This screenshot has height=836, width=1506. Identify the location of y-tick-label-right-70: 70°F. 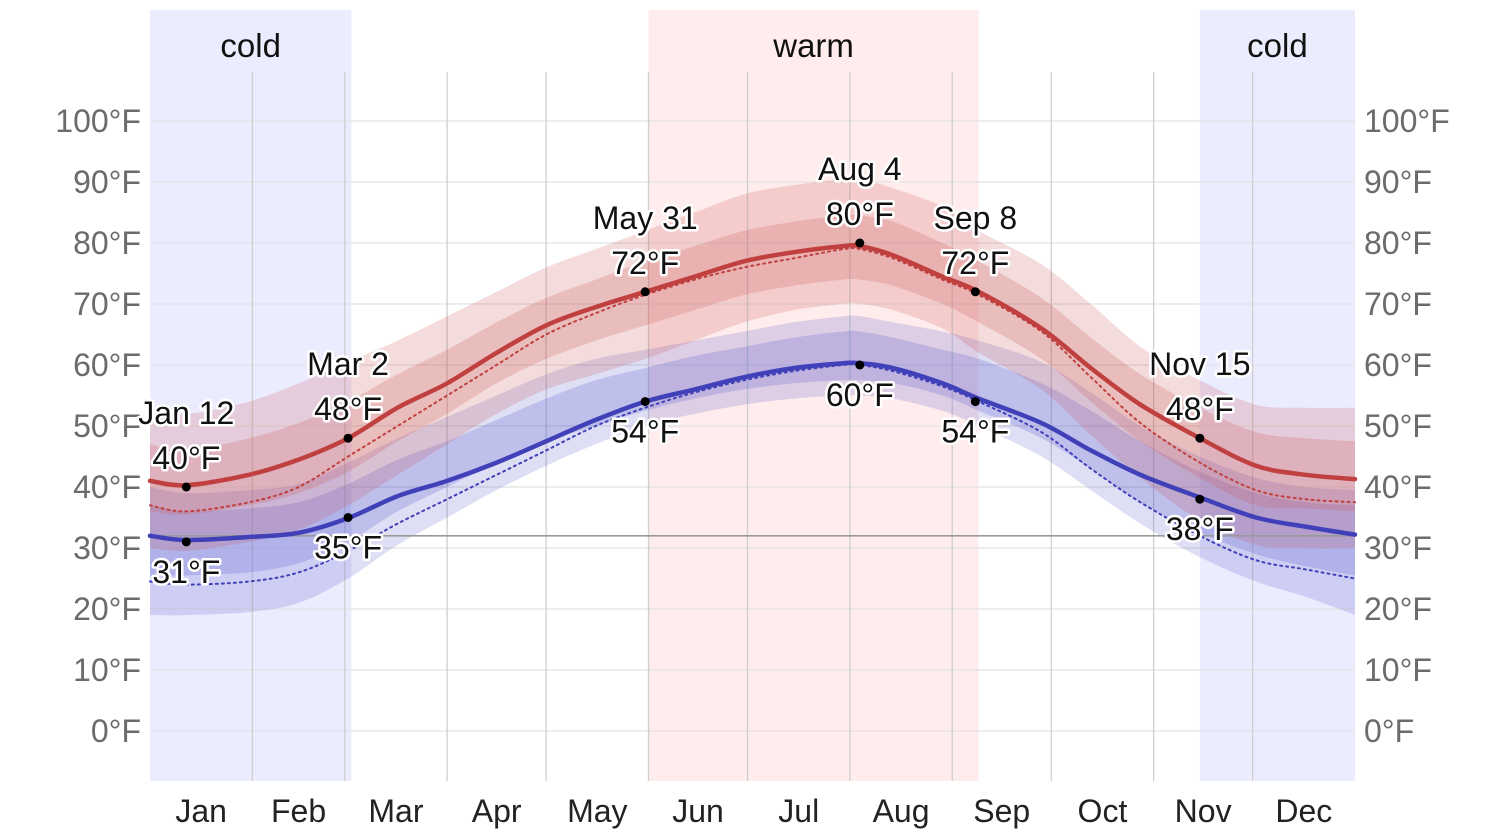
(1398, 304).